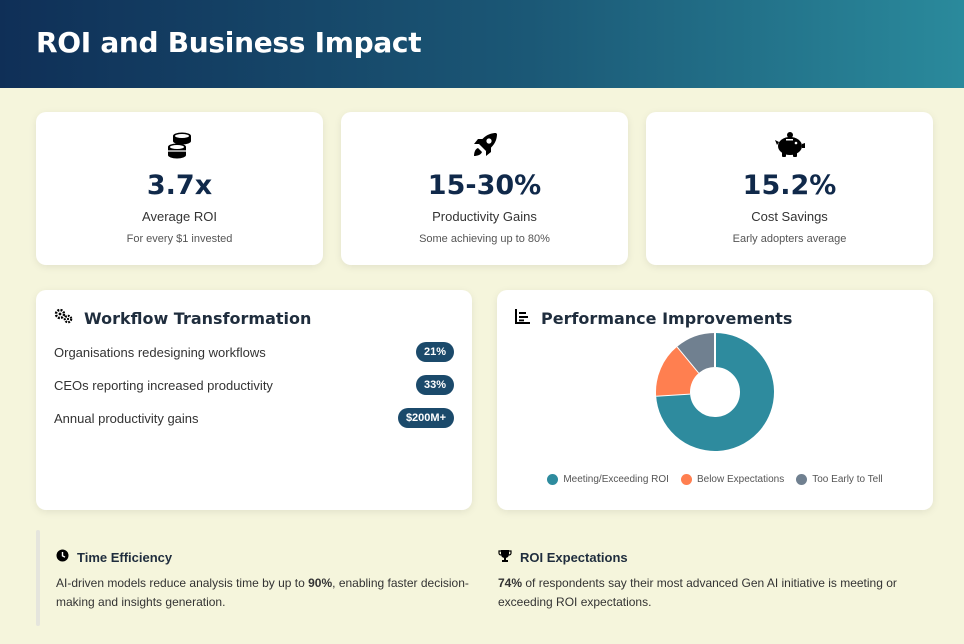 The width and height of the screenshot is (964, 644). What do you see at coordinates (847, 479) in the screenshot?
I see `legend-label: Too Early to Tell` at bounding box center [847, 479].